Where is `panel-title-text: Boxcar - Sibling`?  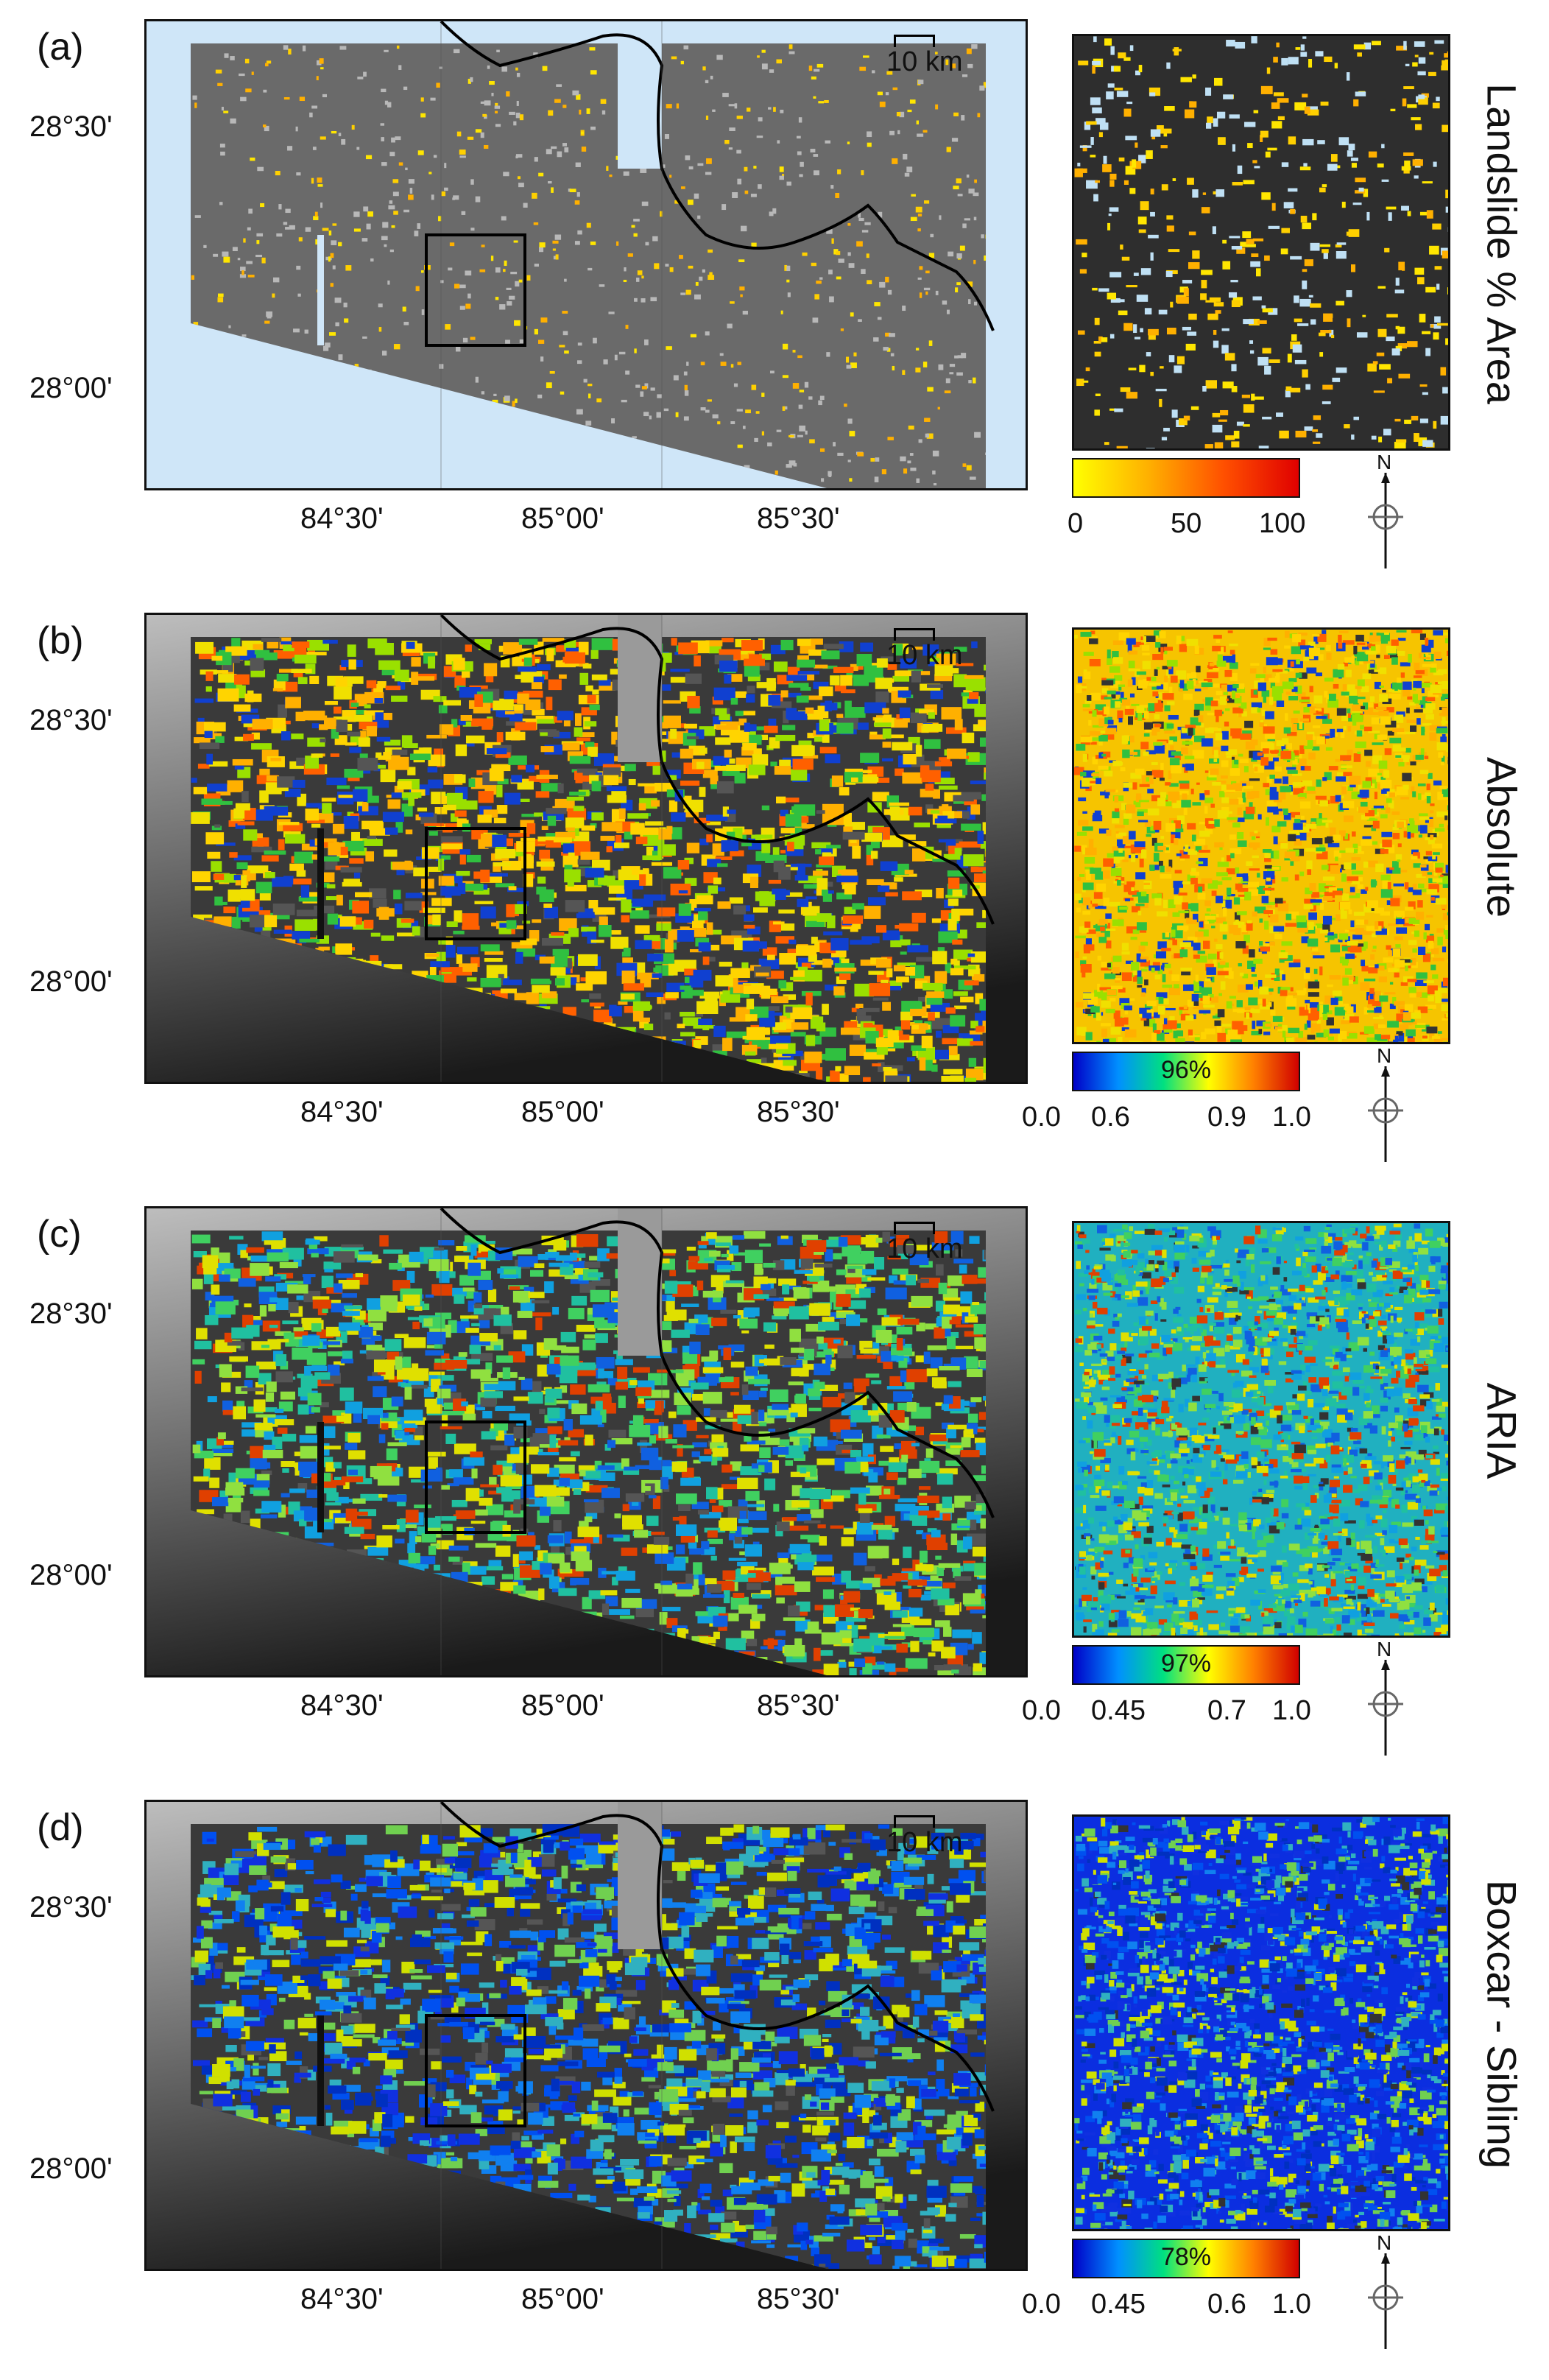
panel-title-text: Boxcar - Sibling is located at coordinates (1501, 2024).